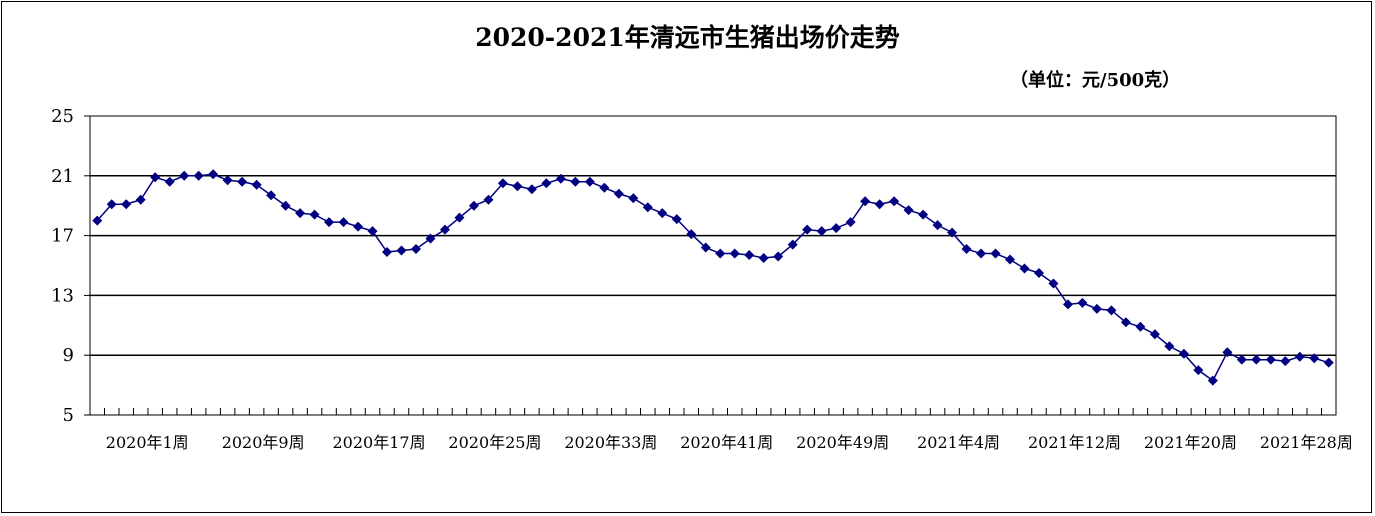 The image size is (1375, 516). I want to click on y-axis: 5 9 13 17 21 25, so click(70, 266).